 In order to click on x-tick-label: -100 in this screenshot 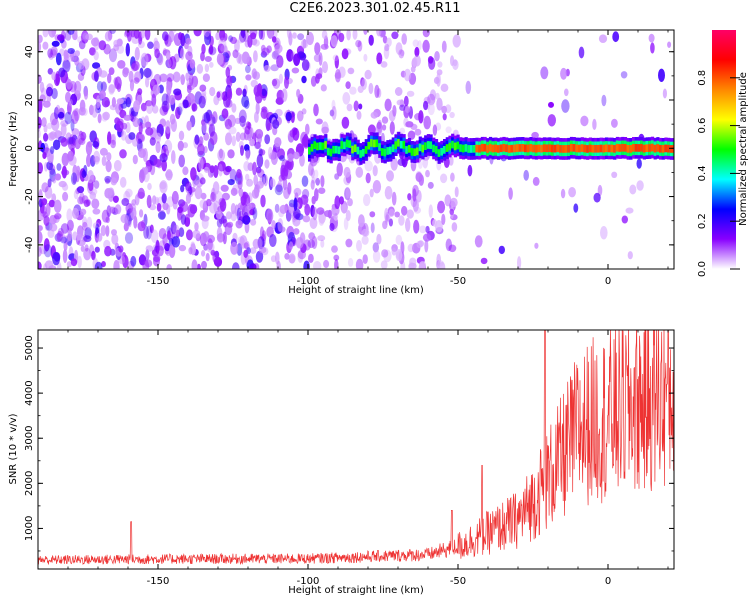, I will do `click(308, 281)`.